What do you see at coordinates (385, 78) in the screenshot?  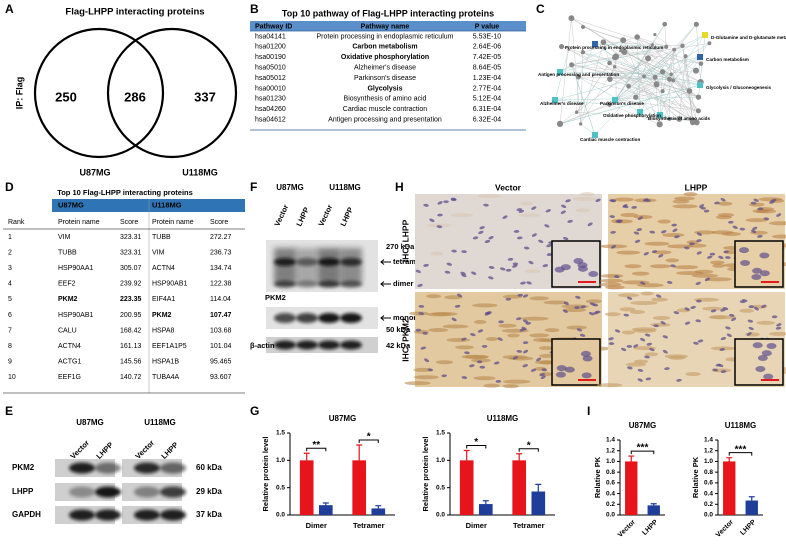 I see `table-cell: Parkinson's disease` at bounding box center [385, 78].